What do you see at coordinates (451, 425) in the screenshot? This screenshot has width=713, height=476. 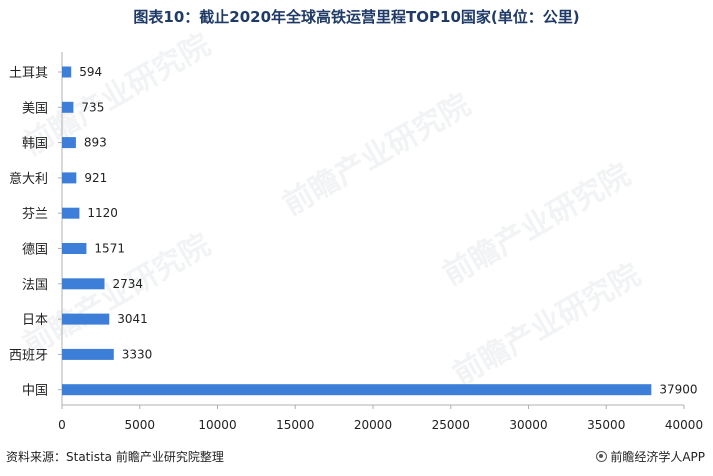 I see `x-tick-label-5: 25000` at bounding box center [451, 425].